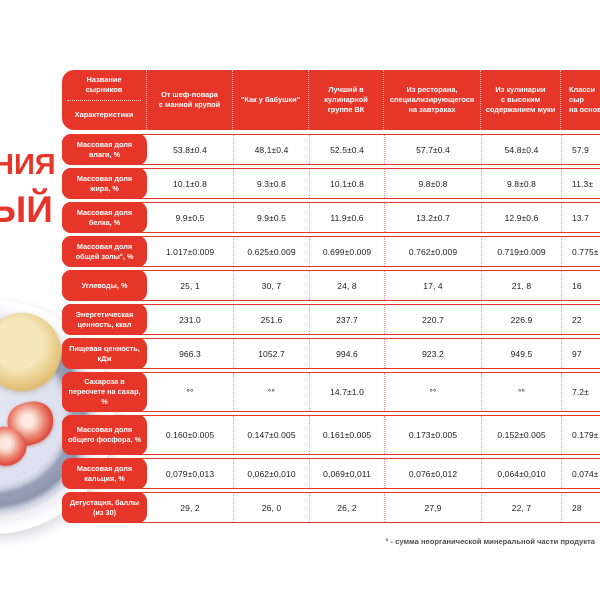 Image resolution: width=600 pixels, height=600 pixels. Describe the element at coordinates (521, 353) in the screenshot. I see `value-cell: 949.5` at that location.